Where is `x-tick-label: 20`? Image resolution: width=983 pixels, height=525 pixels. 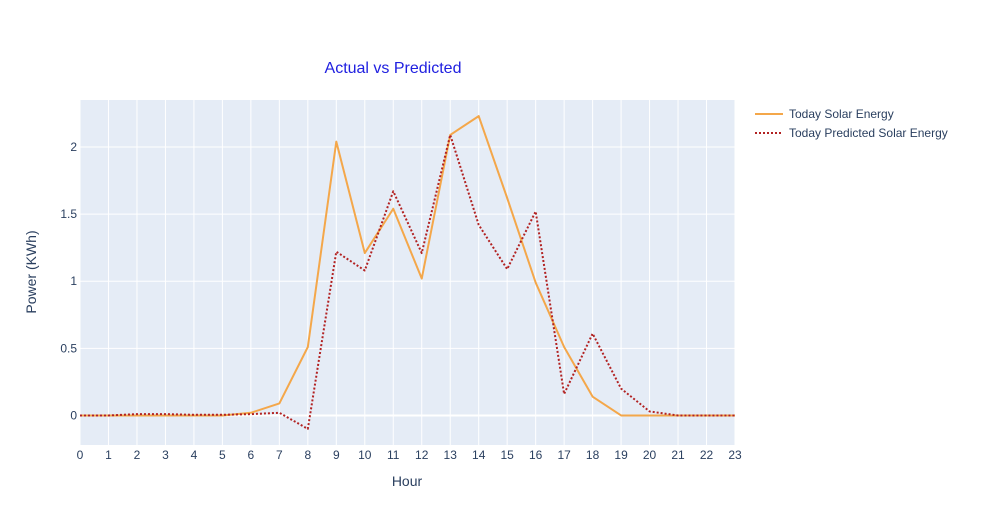 x-tick-label: 20 is located at coordinates (650, 455).